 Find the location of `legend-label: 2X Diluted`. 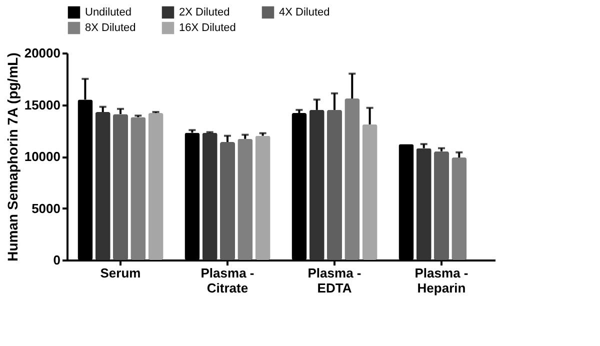

legend-label: 2X Diluted is located at coordinates (204, 12).